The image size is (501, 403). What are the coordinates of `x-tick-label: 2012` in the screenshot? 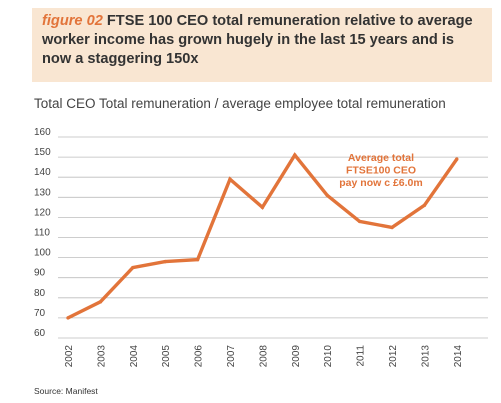 It's located at (393, 356).